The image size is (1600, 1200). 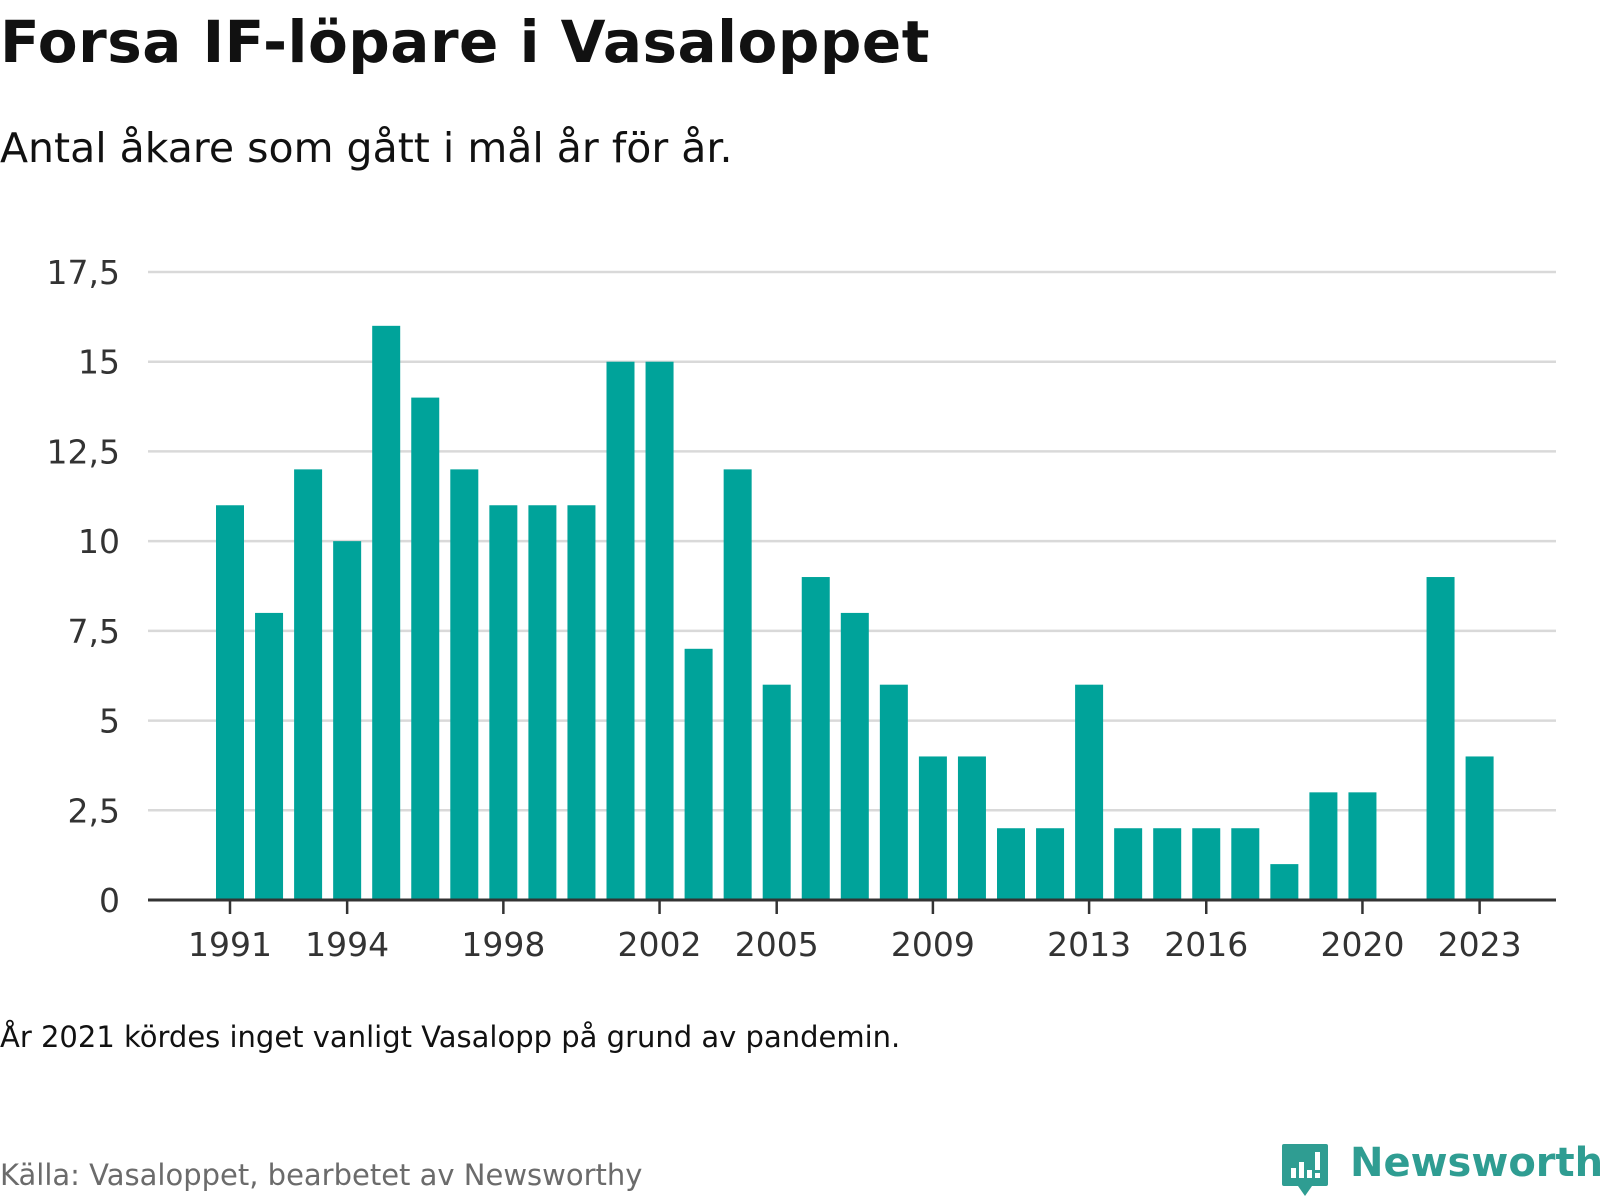 What do you see at coordinates (620, 630) in the screenshot?
I see `bar-2001` at bounding box center [620, 630].